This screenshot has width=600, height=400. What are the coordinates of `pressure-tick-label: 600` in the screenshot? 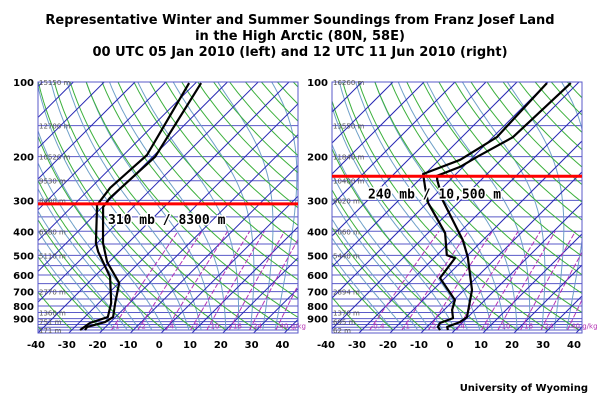 It's located at (23, 276).